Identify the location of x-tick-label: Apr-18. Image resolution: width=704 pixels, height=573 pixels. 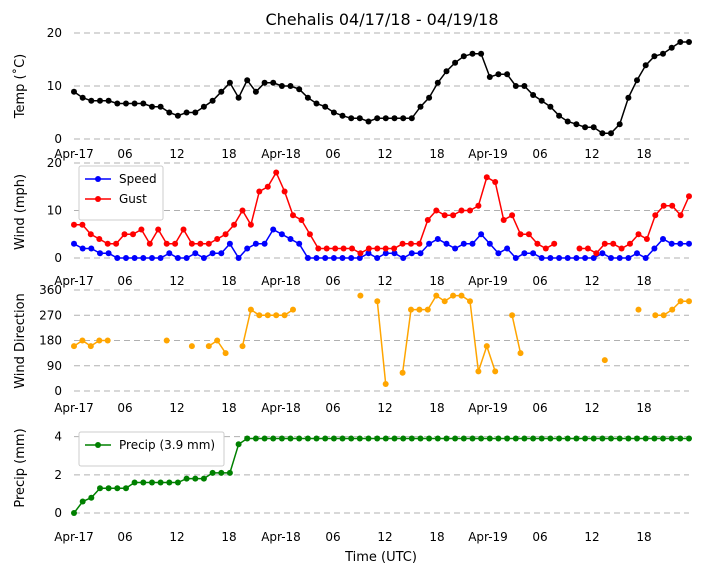
(281, 154).